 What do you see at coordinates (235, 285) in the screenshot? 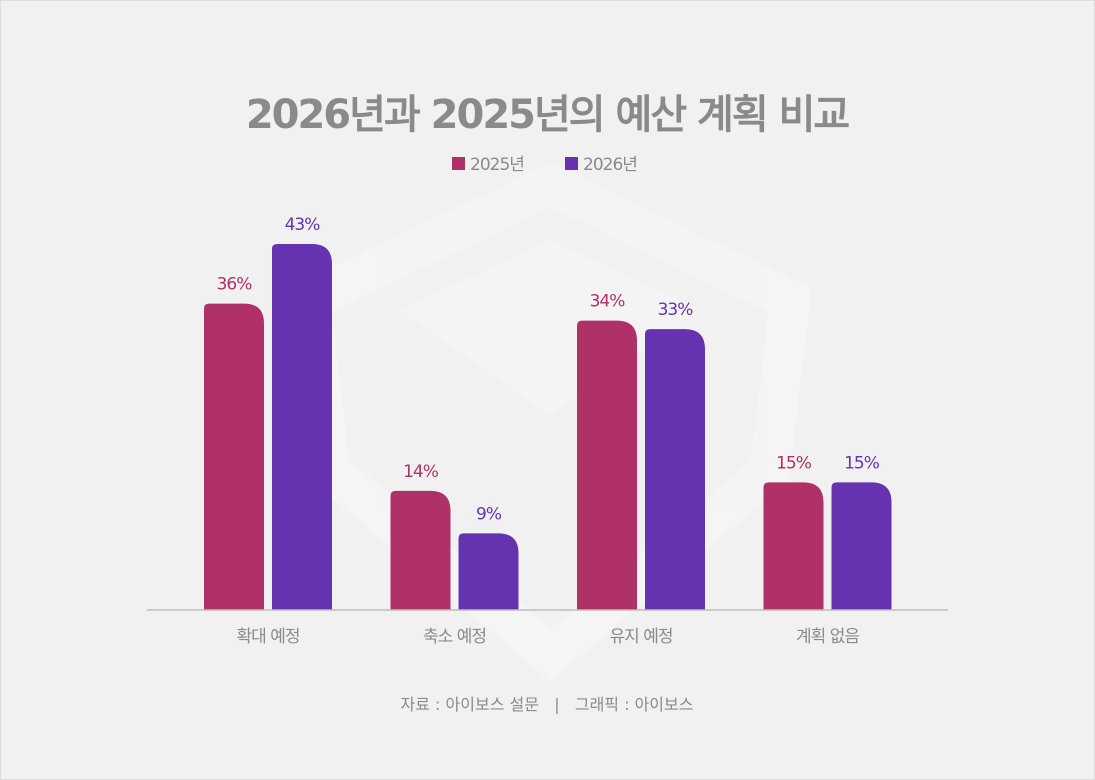
I see `data-label: 36%` at bounding box center [235, 285].